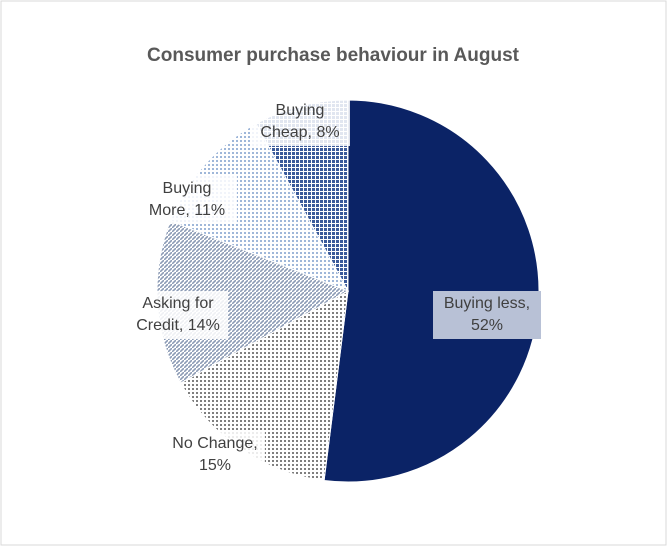  I want to click on chart-title: Consumer purchase behaviour in August, so click(333, 55).